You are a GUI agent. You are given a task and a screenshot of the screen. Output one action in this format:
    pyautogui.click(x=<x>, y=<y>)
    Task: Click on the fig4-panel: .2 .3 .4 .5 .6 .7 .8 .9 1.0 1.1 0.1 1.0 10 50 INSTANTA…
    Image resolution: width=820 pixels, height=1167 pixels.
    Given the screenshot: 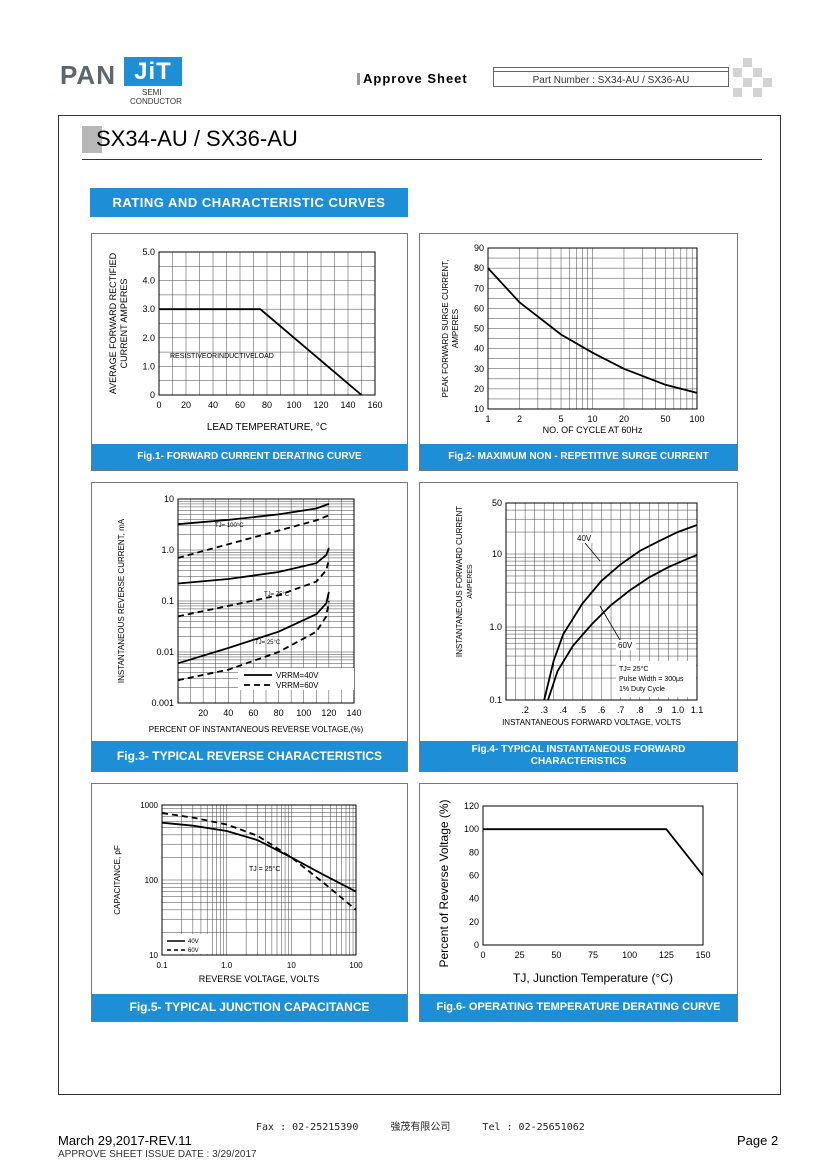 What is the action you would take?
    pyautogui.click(x=578, y=627)
    